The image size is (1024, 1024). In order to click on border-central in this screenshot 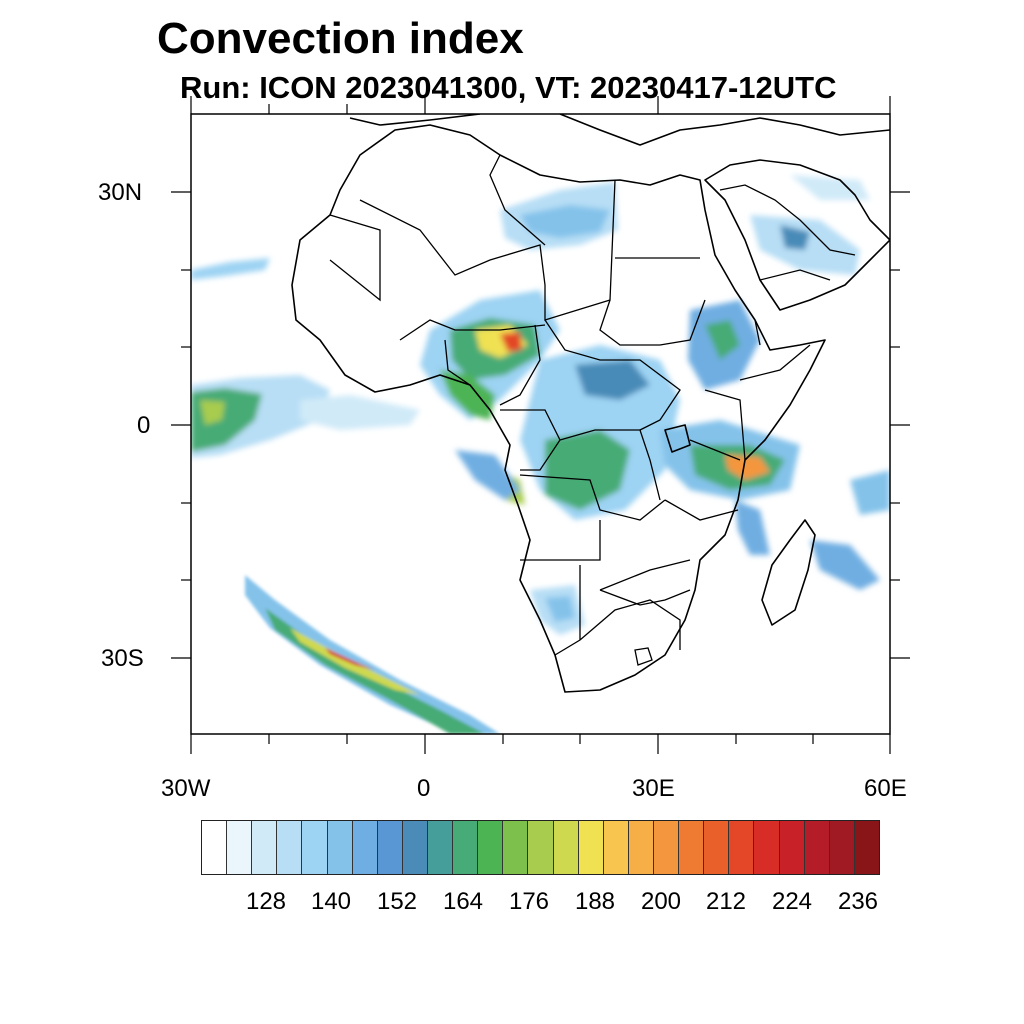, I will do `click(612, 375)`.